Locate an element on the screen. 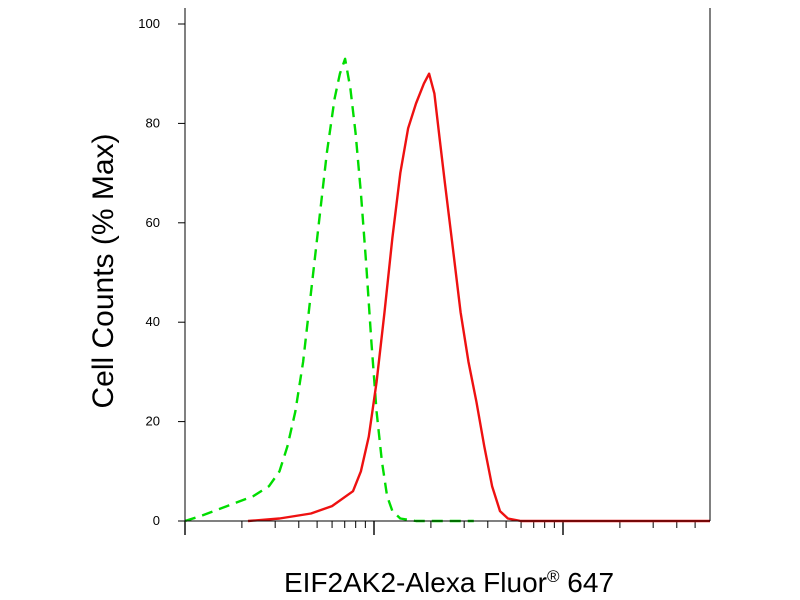 The image size is (800, 600). x-minor-ticks is located at coordinates (468, 524).